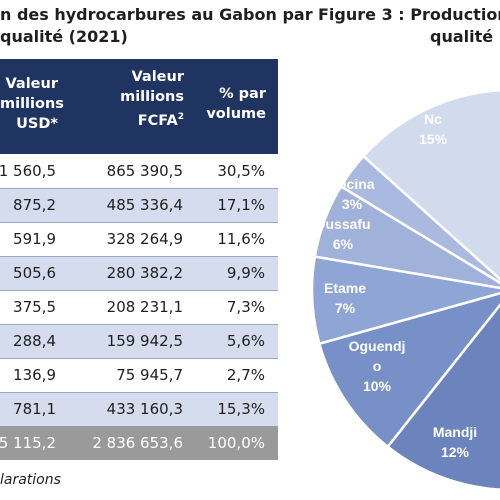 The width and height of the screenshot is (500, 500). I want to click on header-usd: Valeur millions USD*, so click(32, 104).